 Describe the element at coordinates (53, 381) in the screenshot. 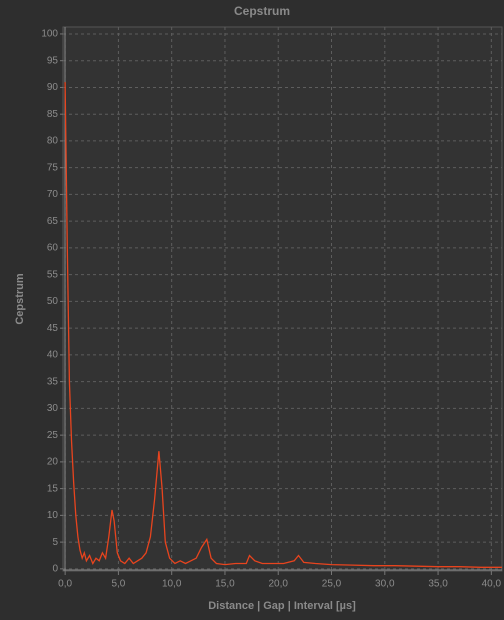

I see `y-tick-label: 35` at that location.